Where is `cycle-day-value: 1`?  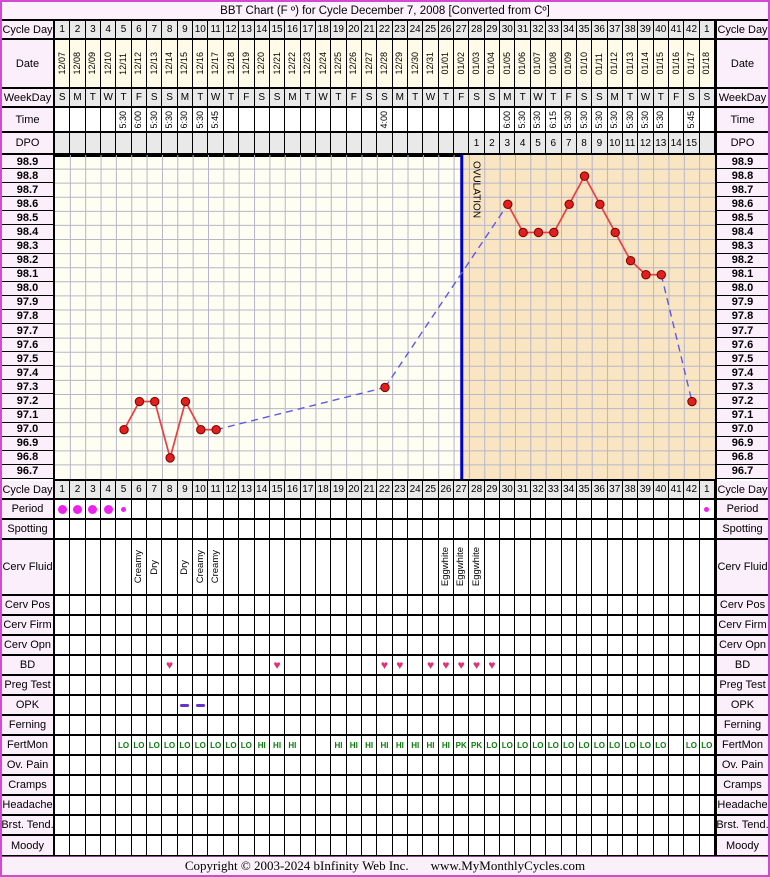 cycle-day-value: 1 is located at coordinates (63, 29).